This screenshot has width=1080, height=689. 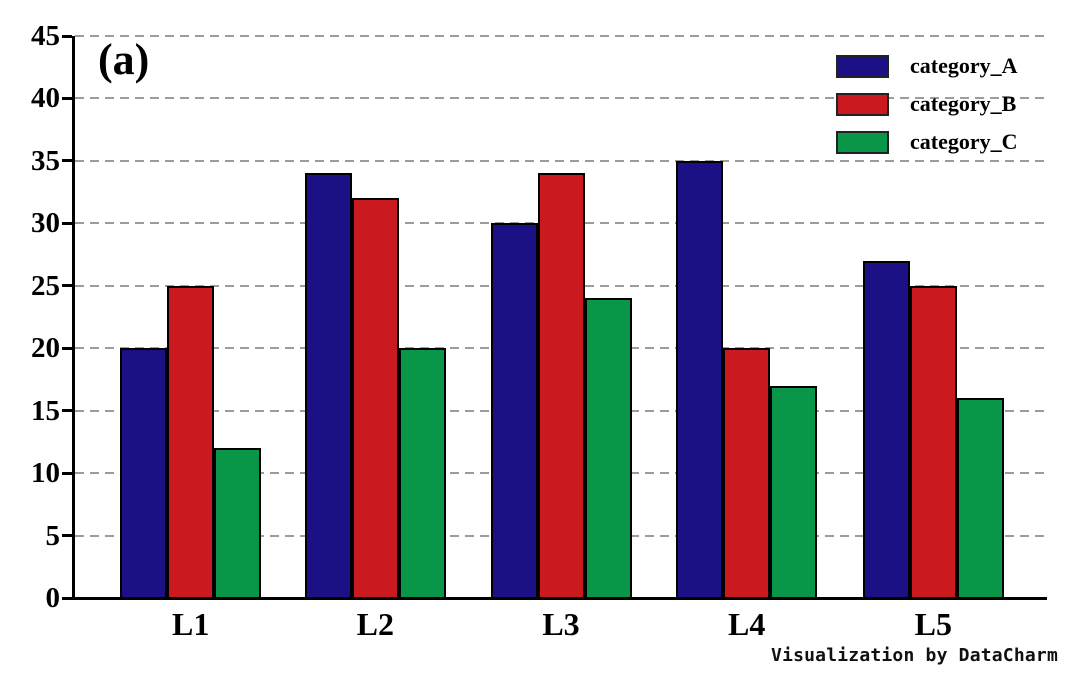 What do you see at coordinates (746, 624) in the screenshot?
I see `x-tick-label-L4: L4` at bounding box center [746, 624].